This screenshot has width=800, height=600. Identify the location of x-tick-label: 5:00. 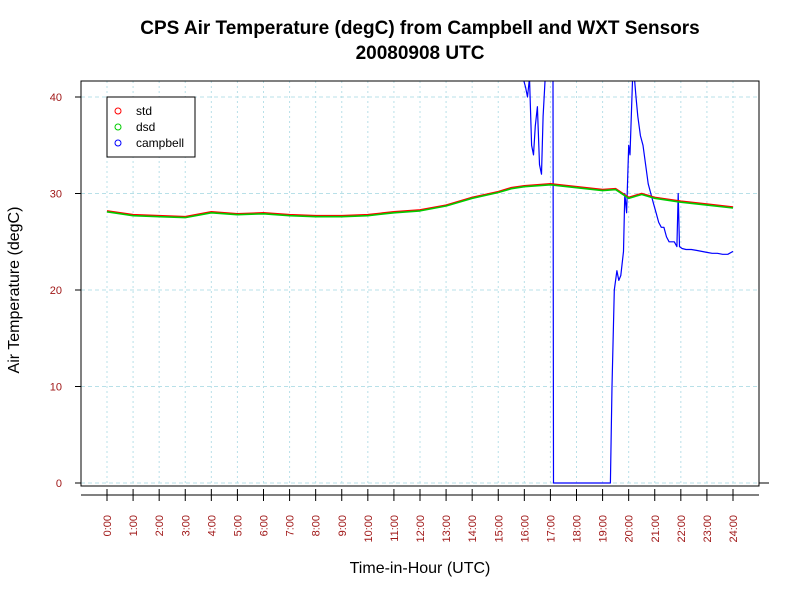
(238, 525).